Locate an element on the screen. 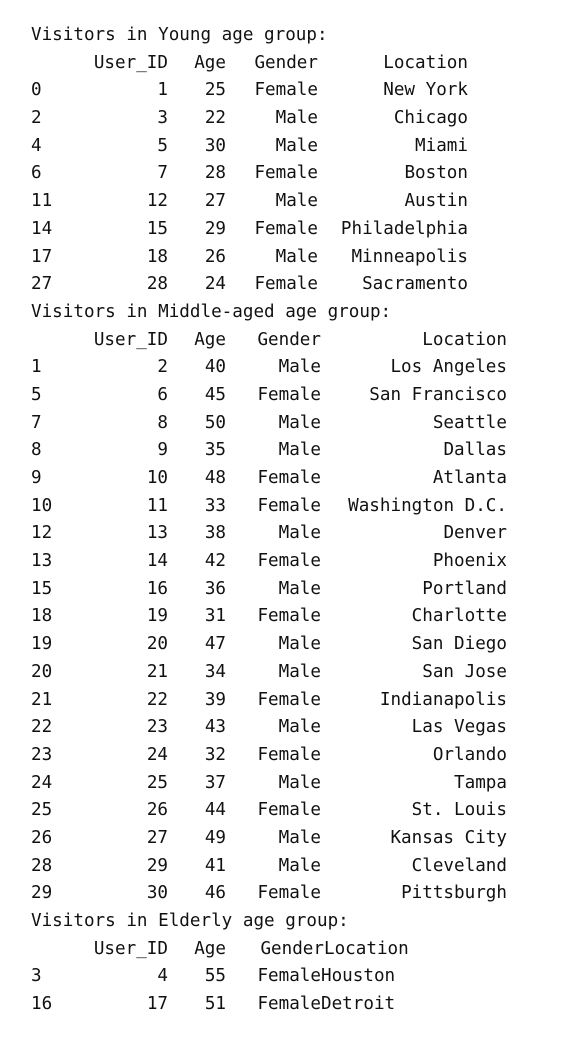 This screenshot has width=564, height=1052. user-id-cell: 13 is located at coordinates (157, 533).